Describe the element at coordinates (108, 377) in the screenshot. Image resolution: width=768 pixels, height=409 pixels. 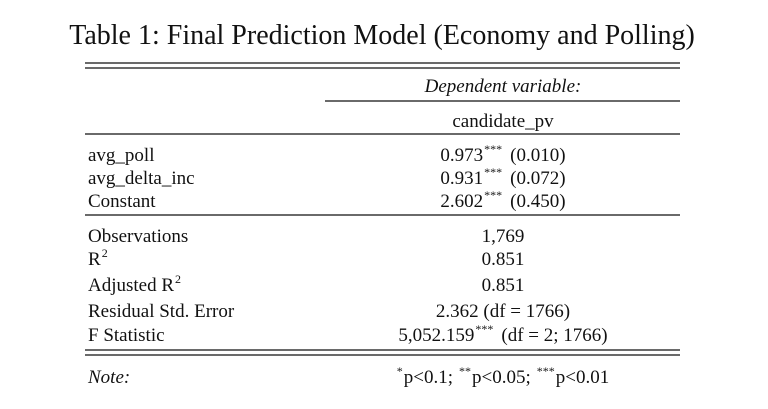
I see `note-label: Note:` at that location.